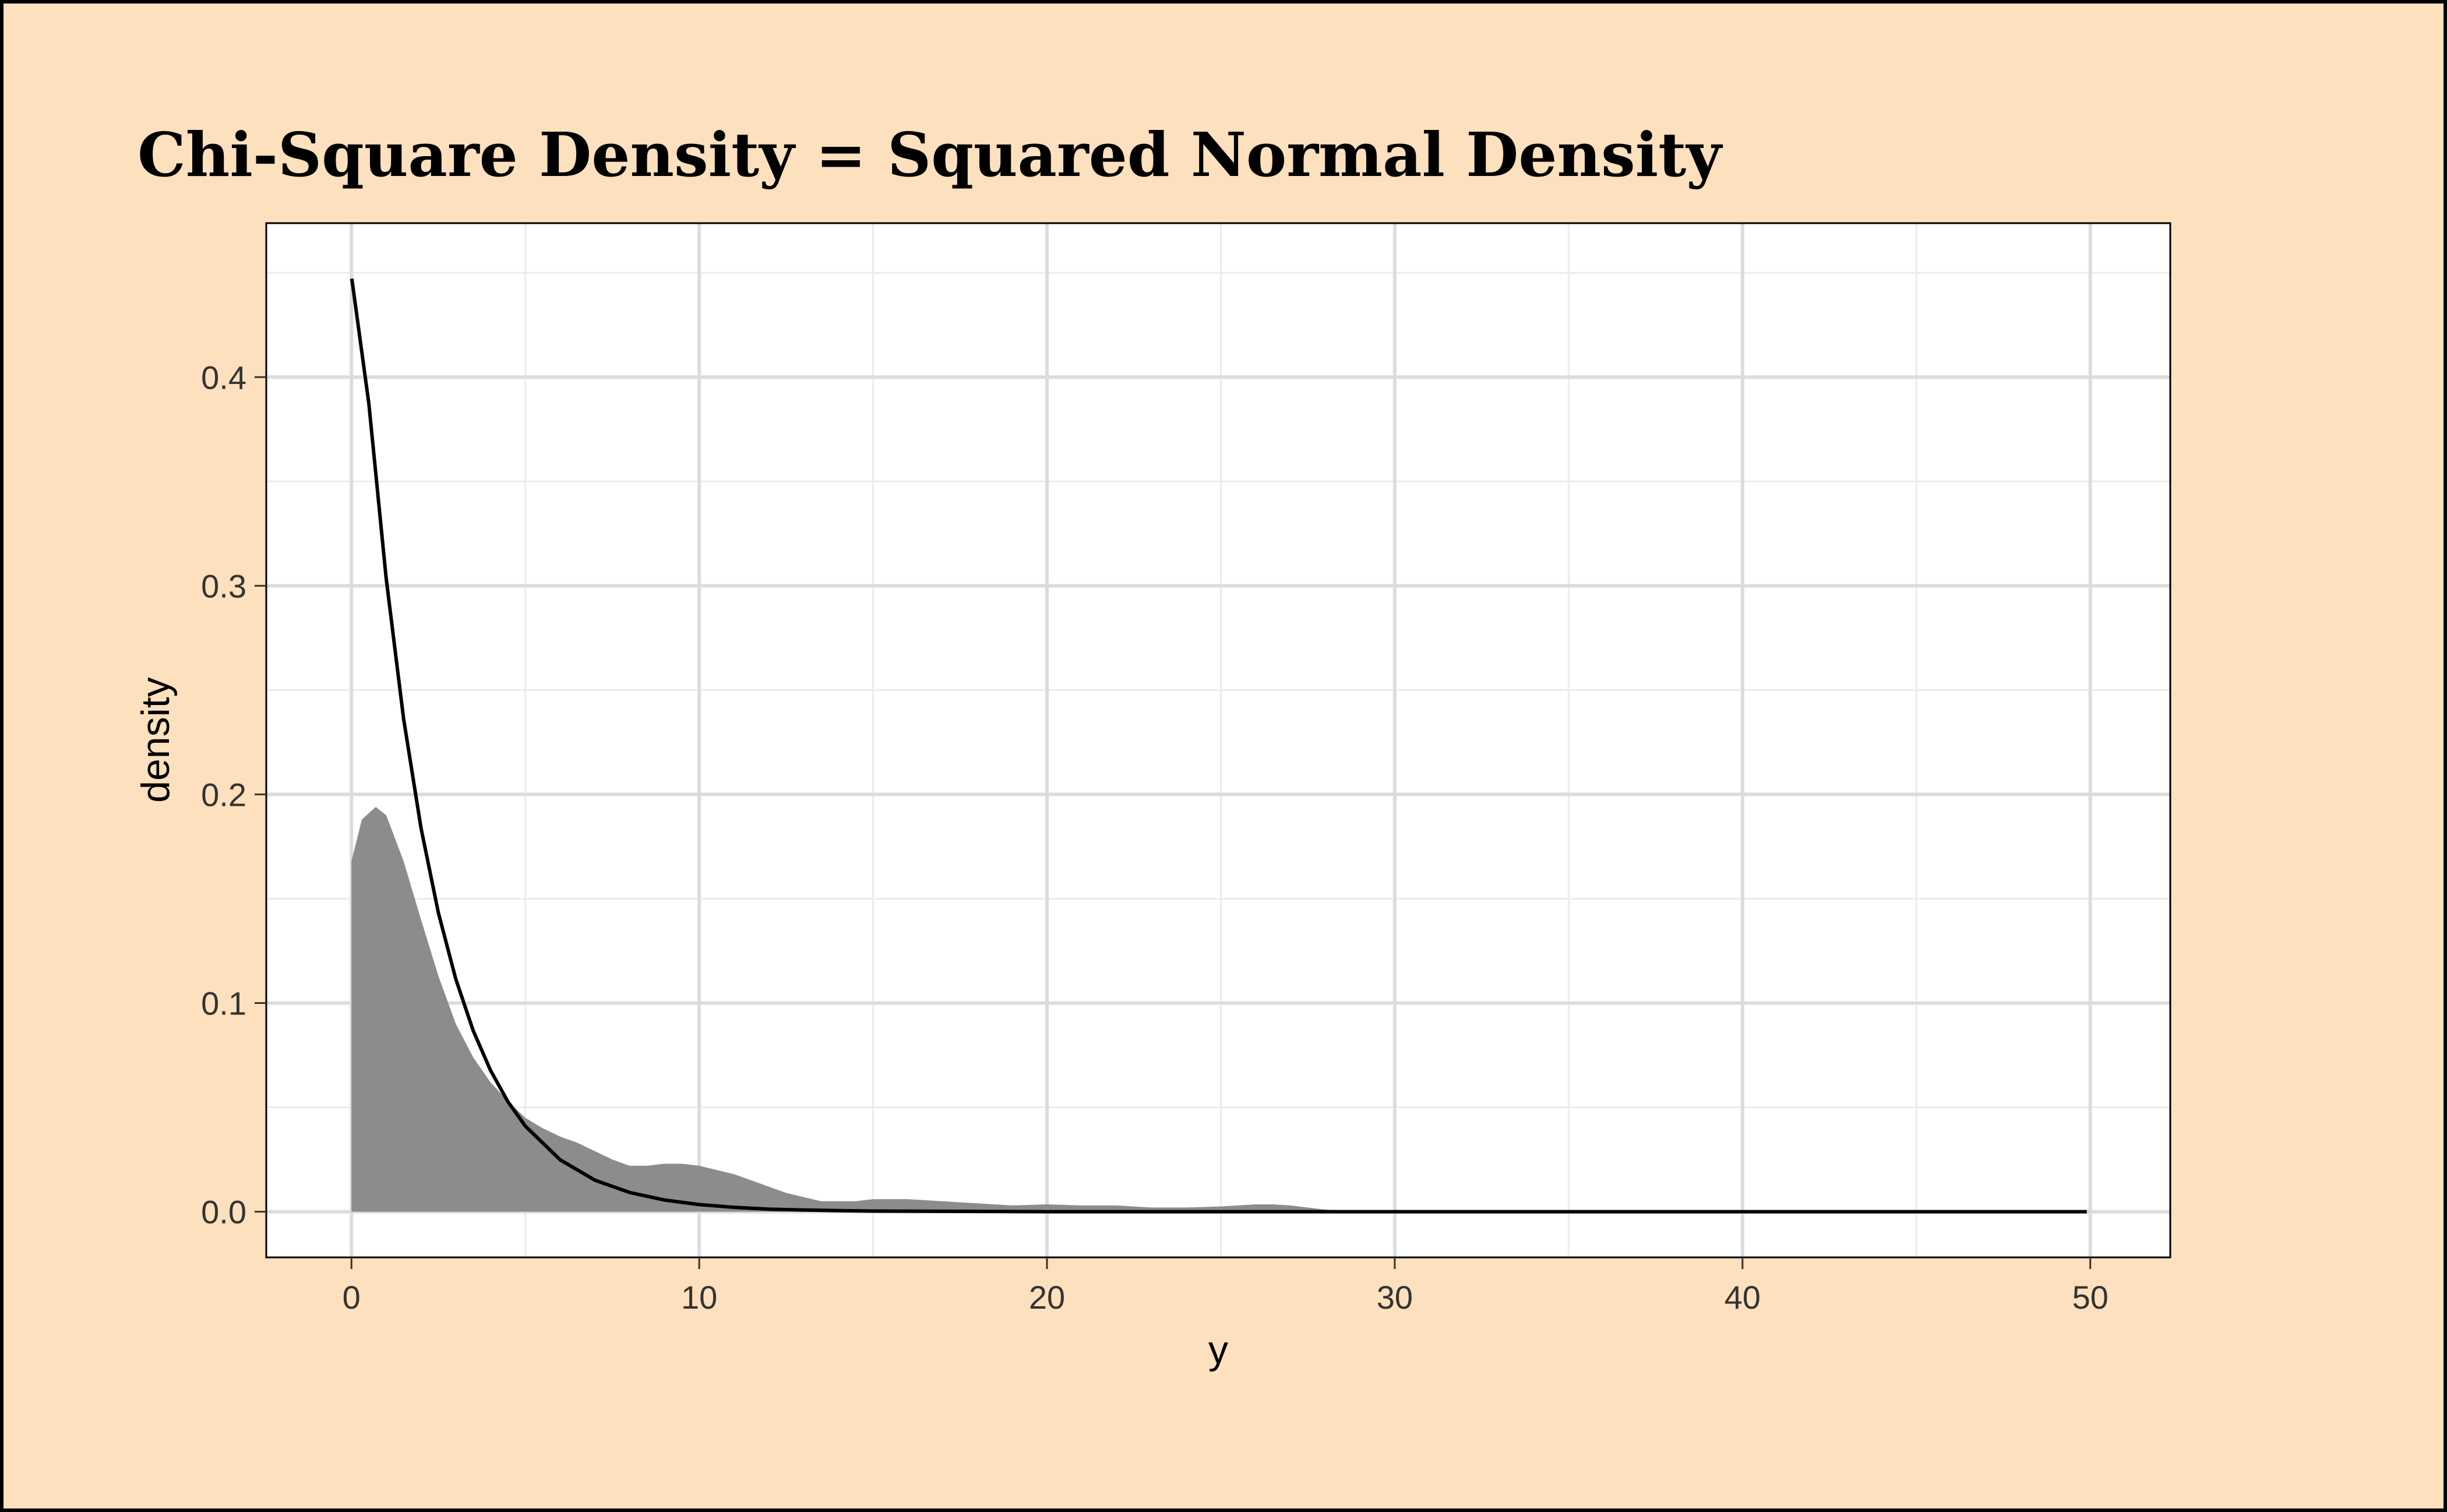  I want to click on density-area, so click(855, 1009).